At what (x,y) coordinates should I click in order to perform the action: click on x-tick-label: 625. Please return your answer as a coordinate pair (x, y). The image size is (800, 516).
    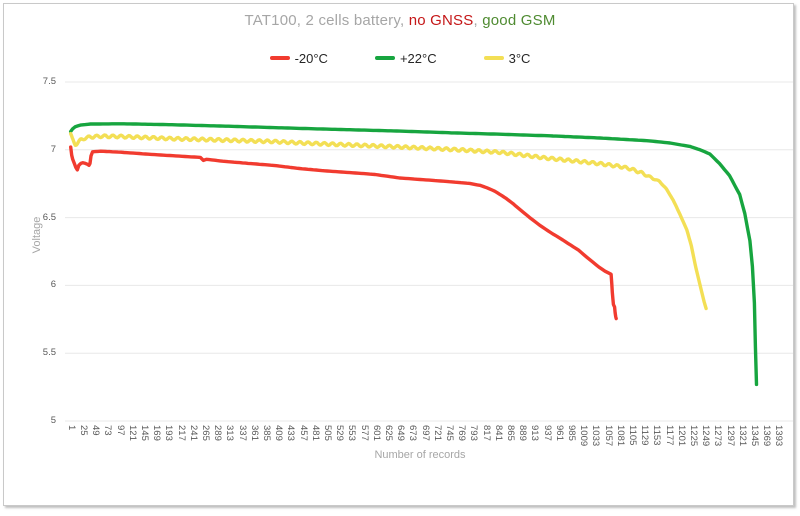
    Looking at the image, I should click on (388, 432).